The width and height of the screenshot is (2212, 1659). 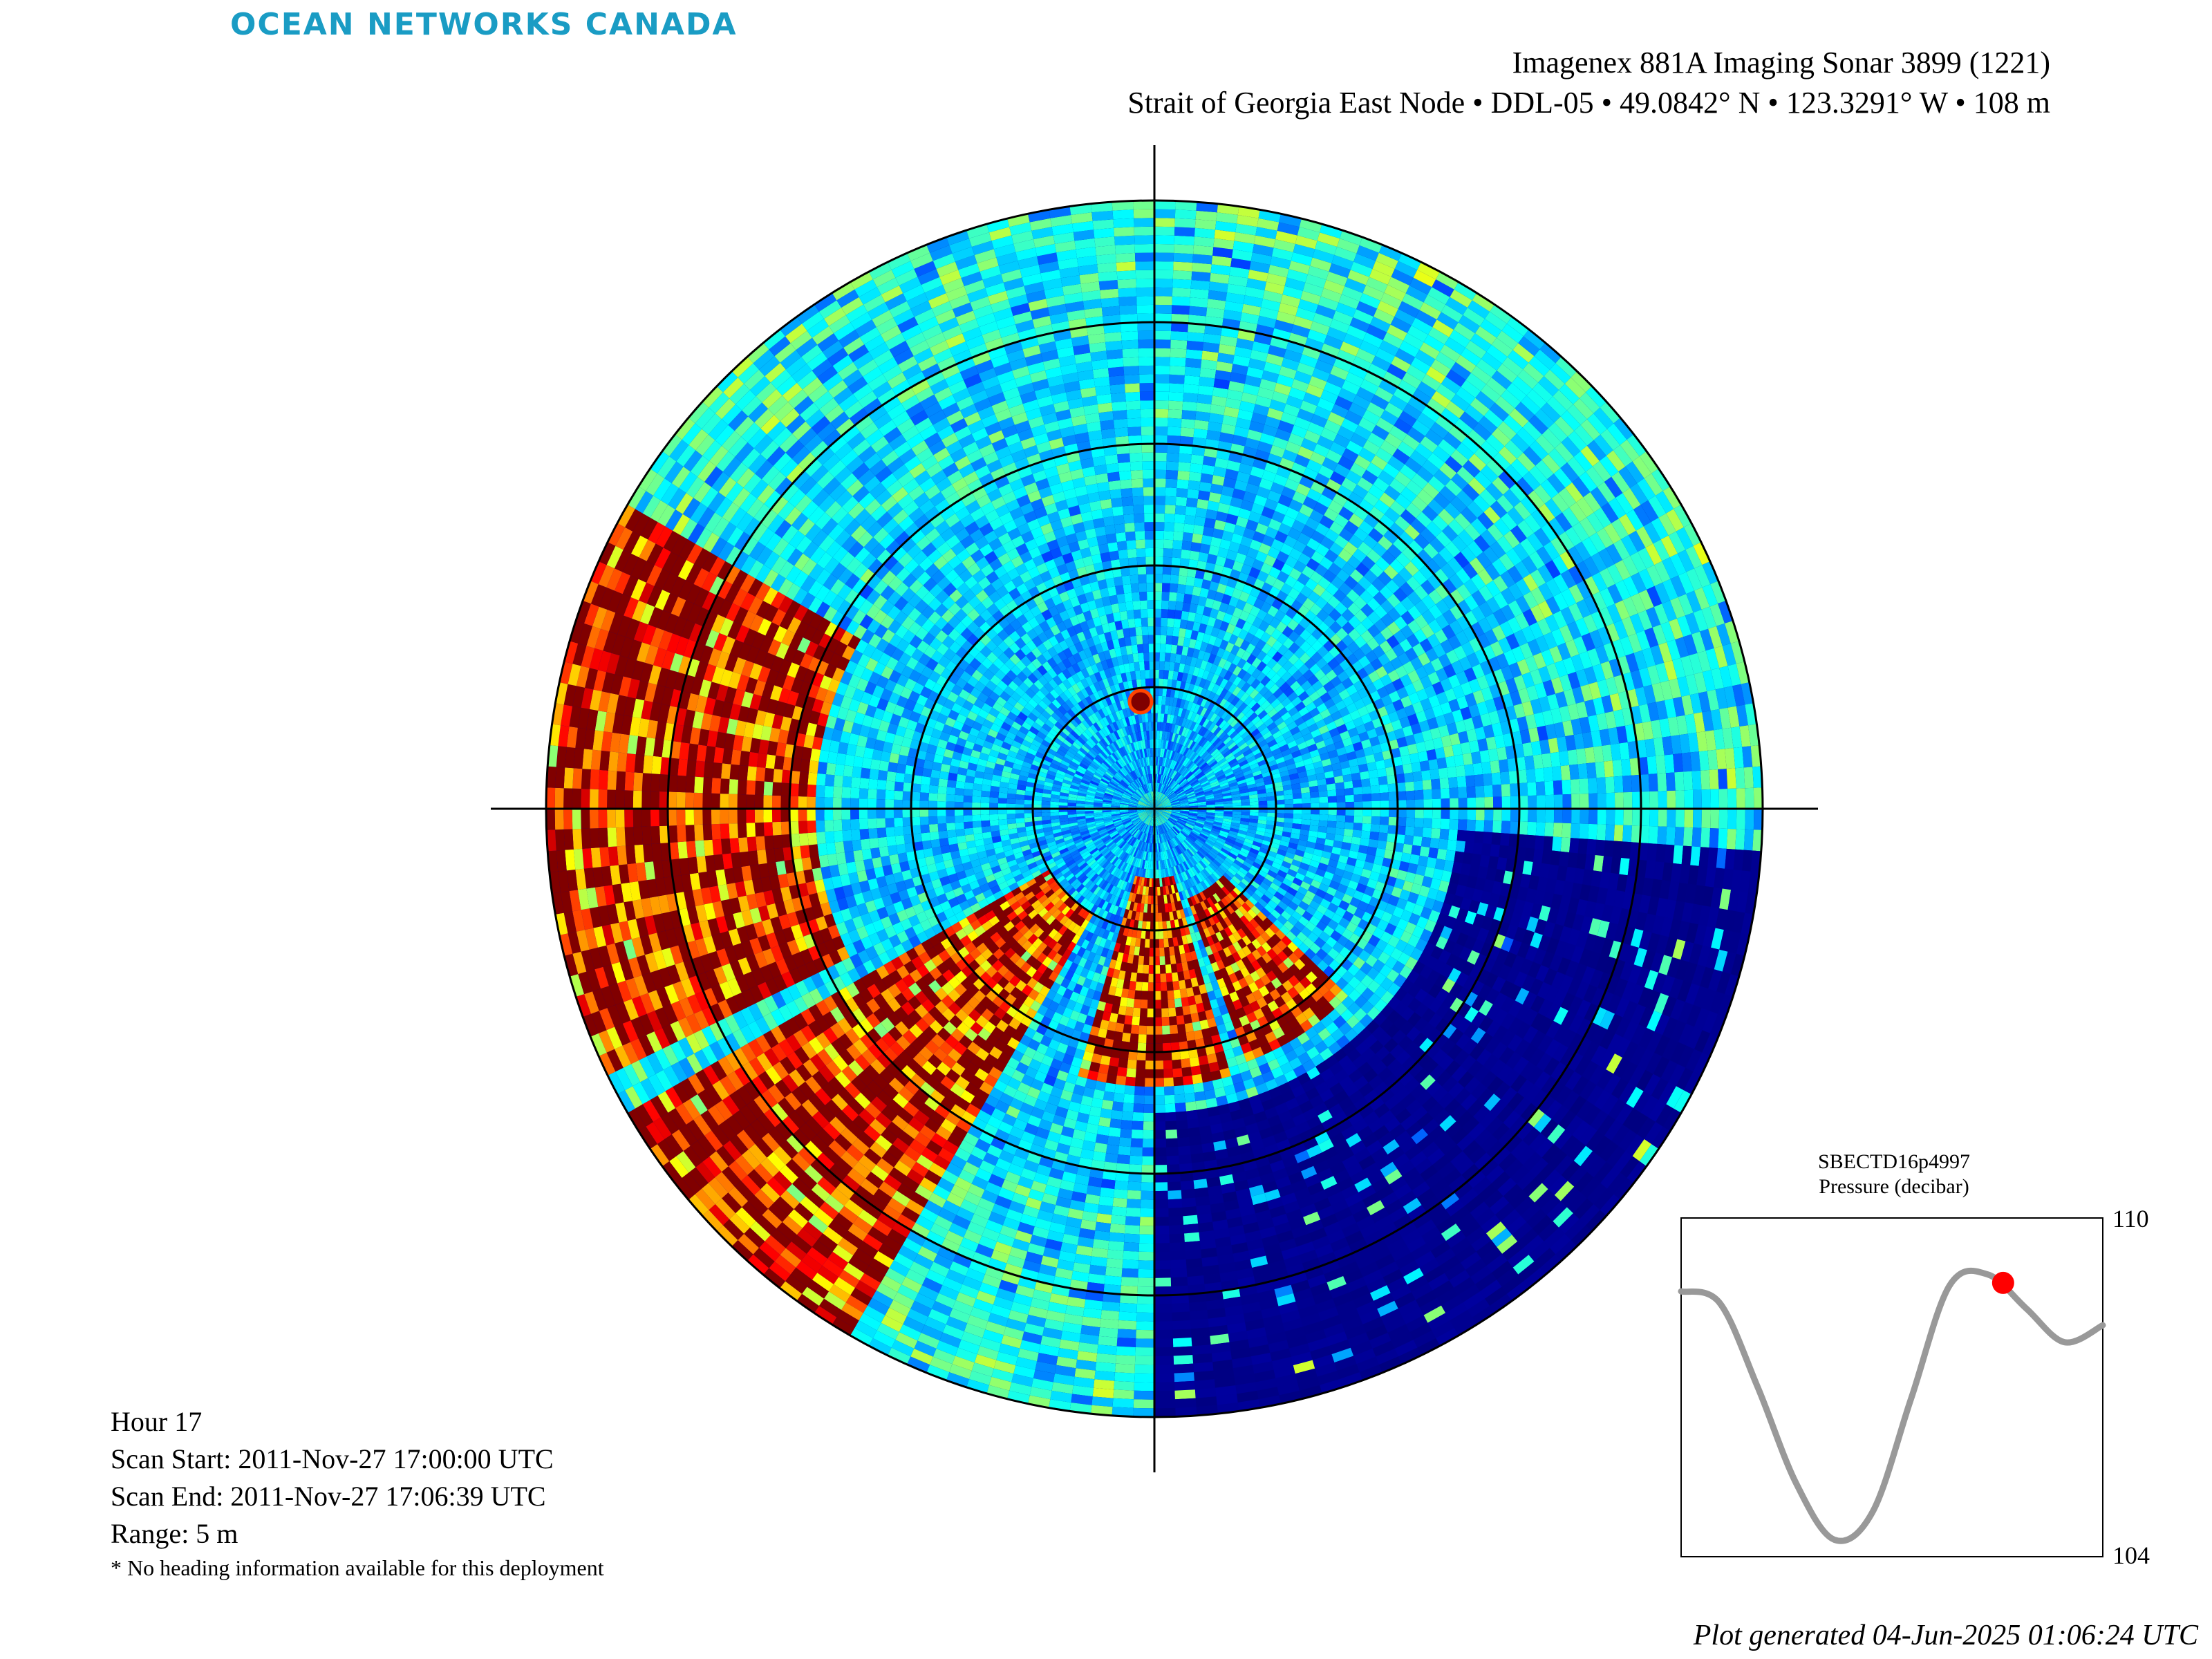 I want to click on sonar-range-band, so click(x=1154, y=808).